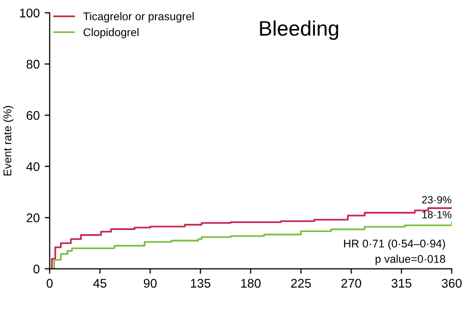  I want to click on y-tick-label: 20, so click(33, 217).